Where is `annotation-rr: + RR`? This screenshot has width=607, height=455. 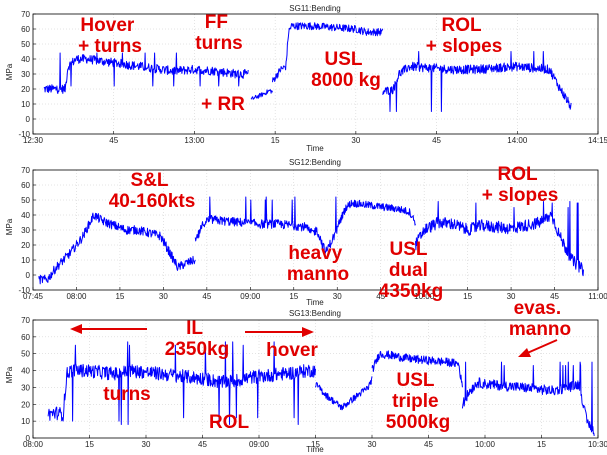
annotation-rr: + RR is located at coordinates (223, 104).